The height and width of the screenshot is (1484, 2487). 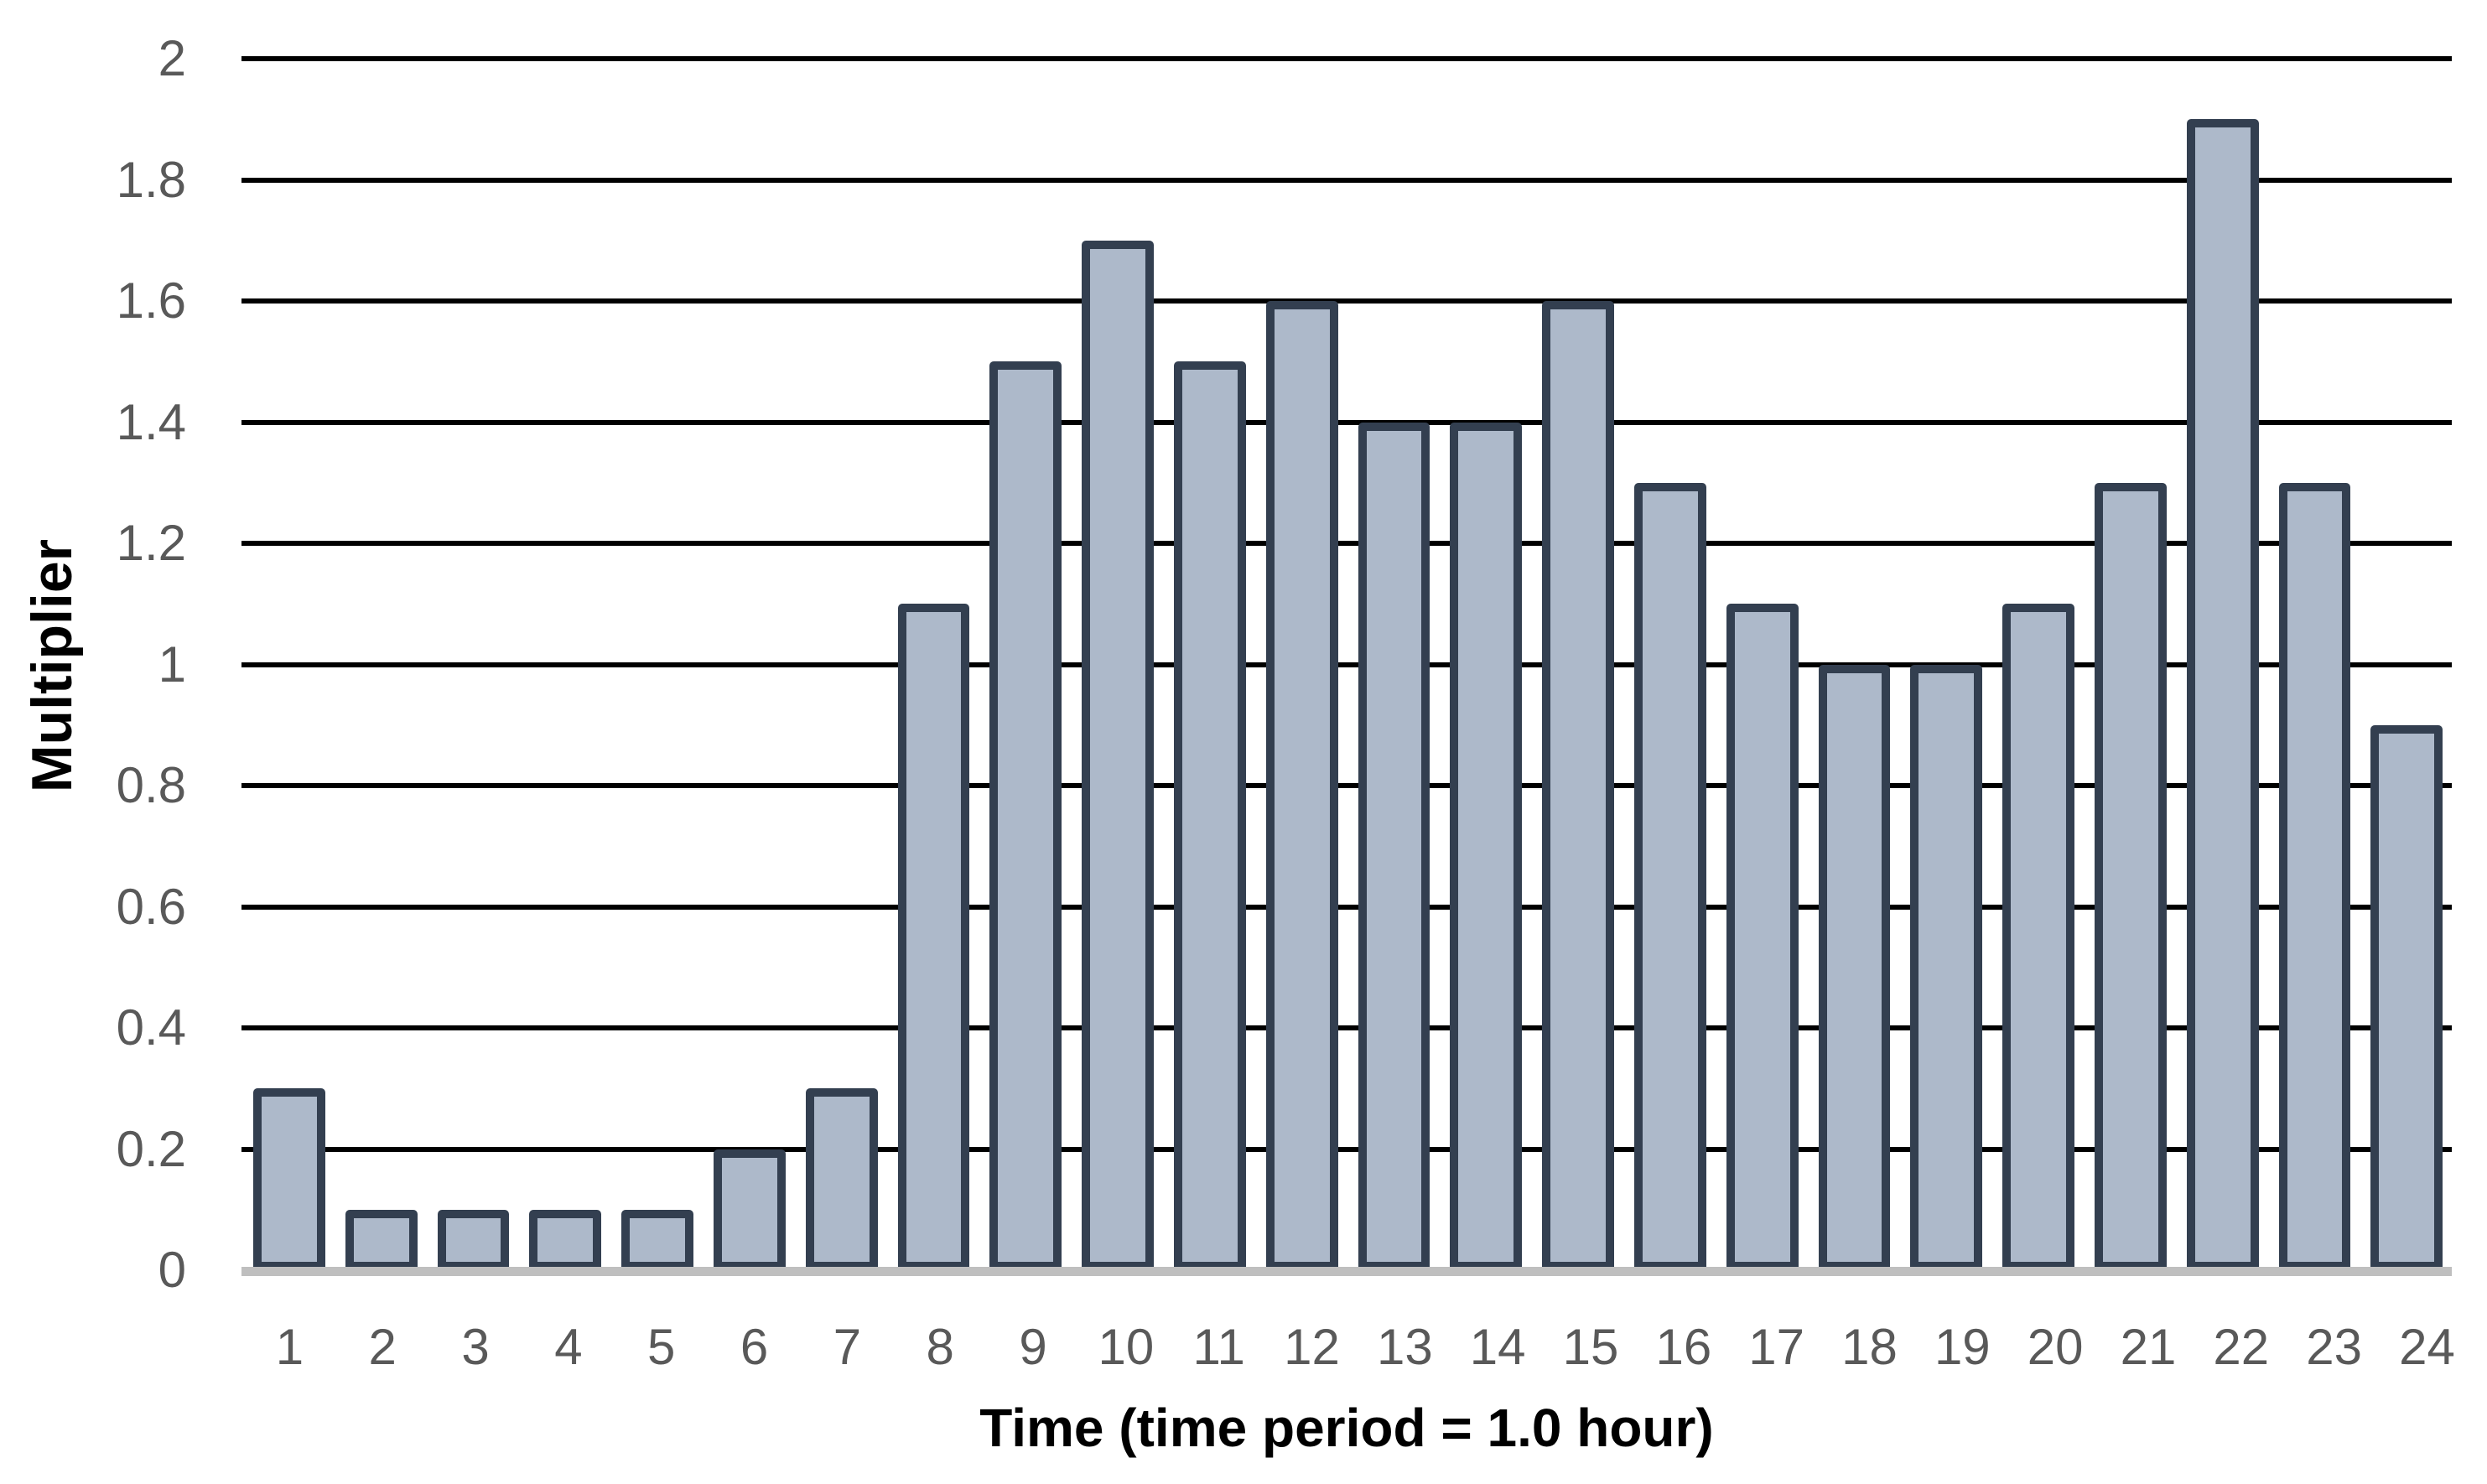 What do you see at coordinates (1346, 543) in the screenshot?
I see `gridline-1.2` at bounding box center [1346, 543].